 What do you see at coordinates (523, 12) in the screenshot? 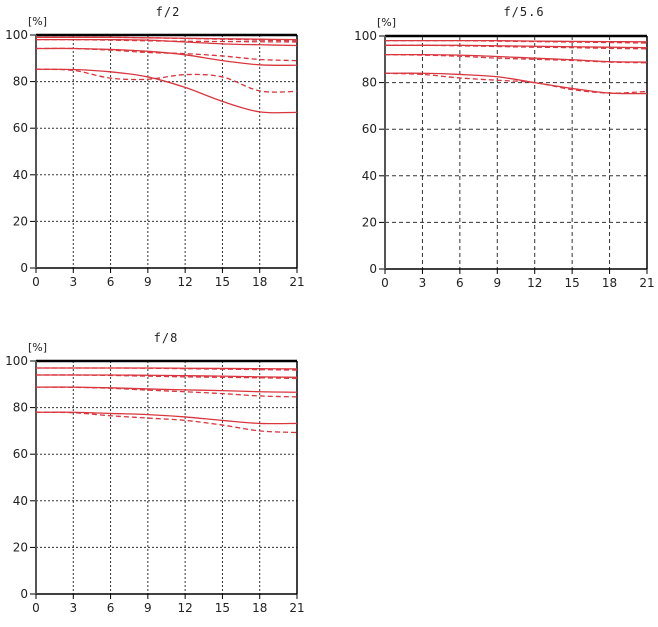
I see `chart-title: f/5.6` at bounding box center [523, 12].